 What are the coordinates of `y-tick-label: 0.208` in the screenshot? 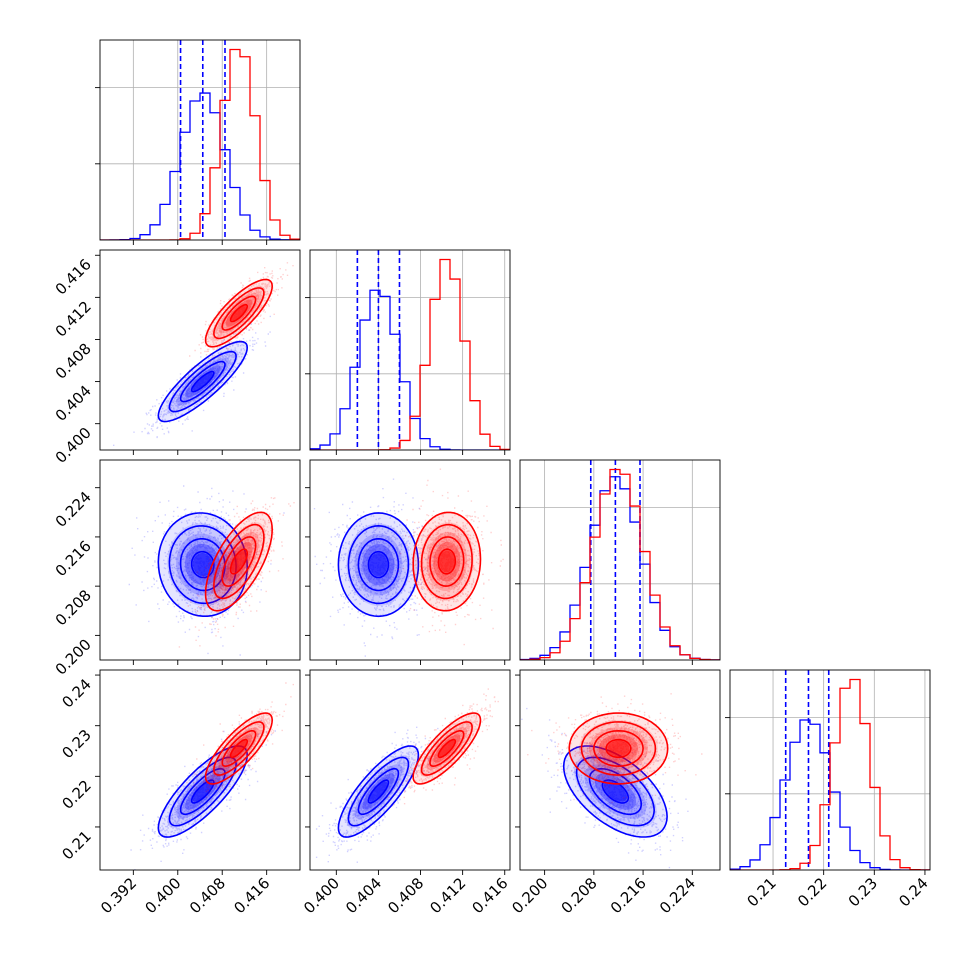 It's located at (73, 607).